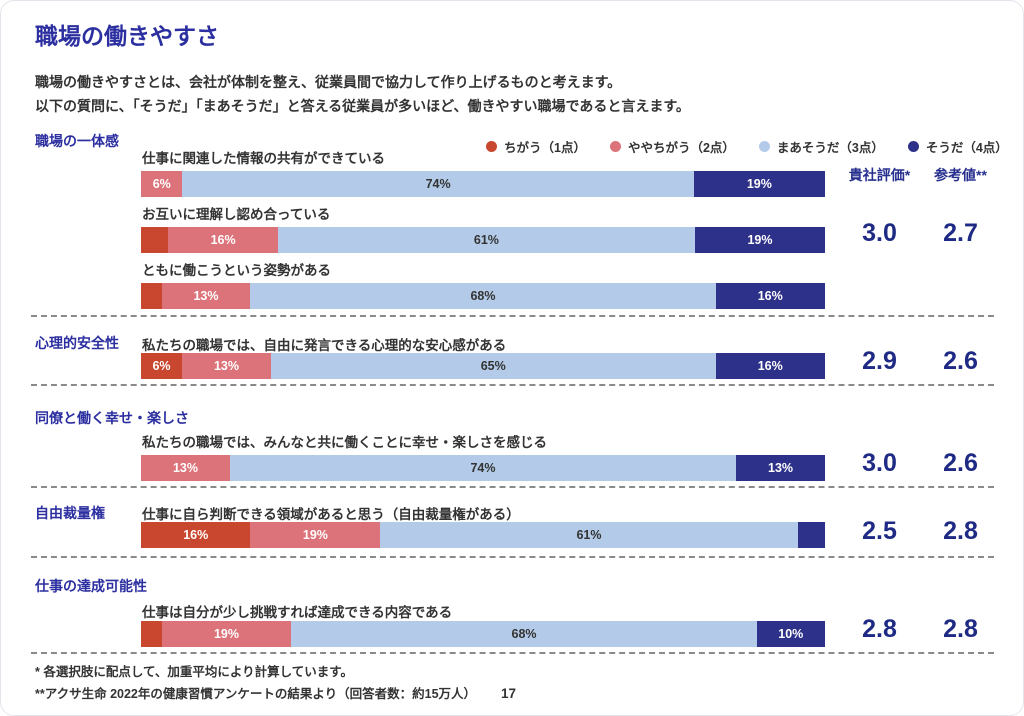  I want to click on chart-legend: ちがう（1点） ややちがう（2点） まあそうだ（3点） そうだ（4点）, so click(747, 146).